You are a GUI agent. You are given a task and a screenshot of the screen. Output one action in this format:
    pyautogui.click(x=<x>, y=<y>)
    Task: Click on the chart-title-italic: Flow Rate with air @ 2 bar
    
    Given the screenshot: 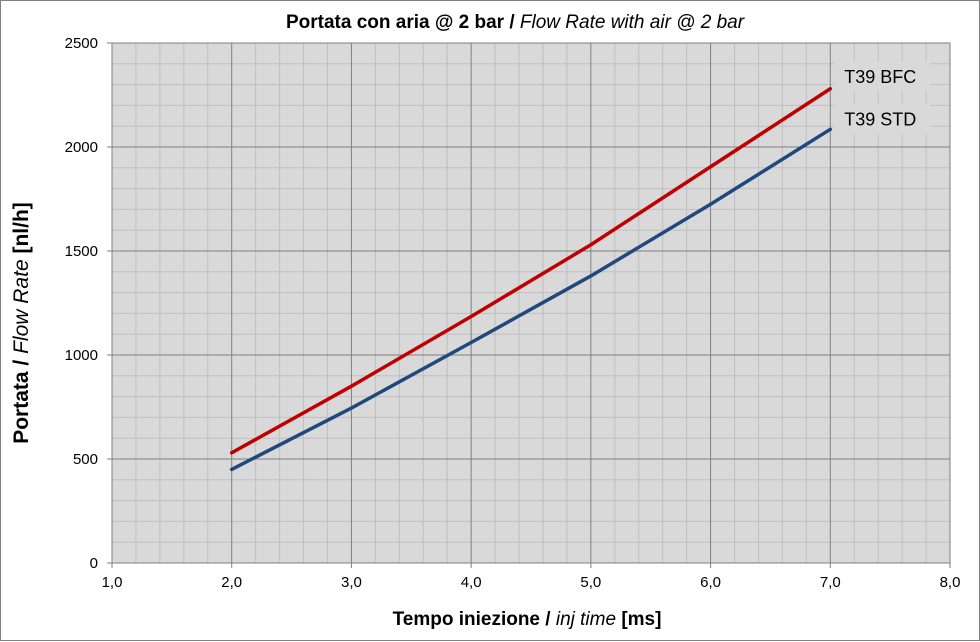 What is the action you would take?
    pyautogui.click(x=632, y=22)
    